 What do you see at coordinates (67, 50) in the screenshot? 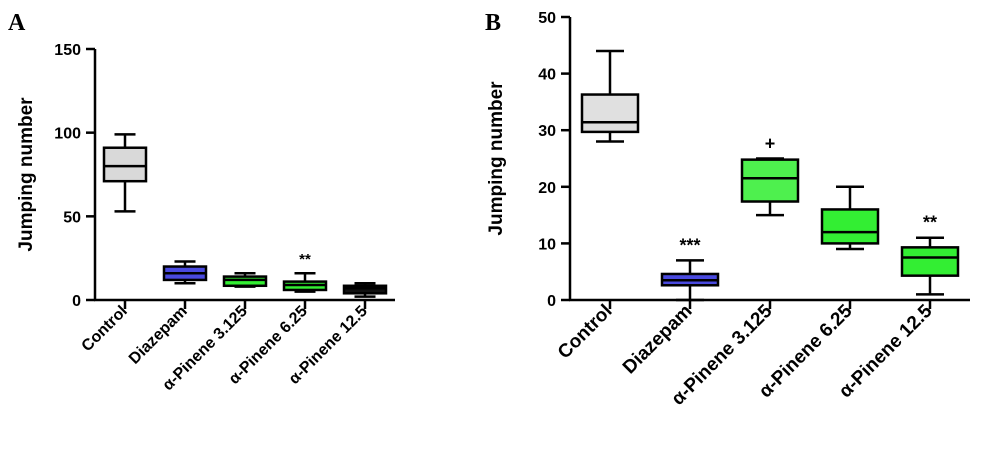
I see `y-tick-label: 150` at bounding box center [67, 50].